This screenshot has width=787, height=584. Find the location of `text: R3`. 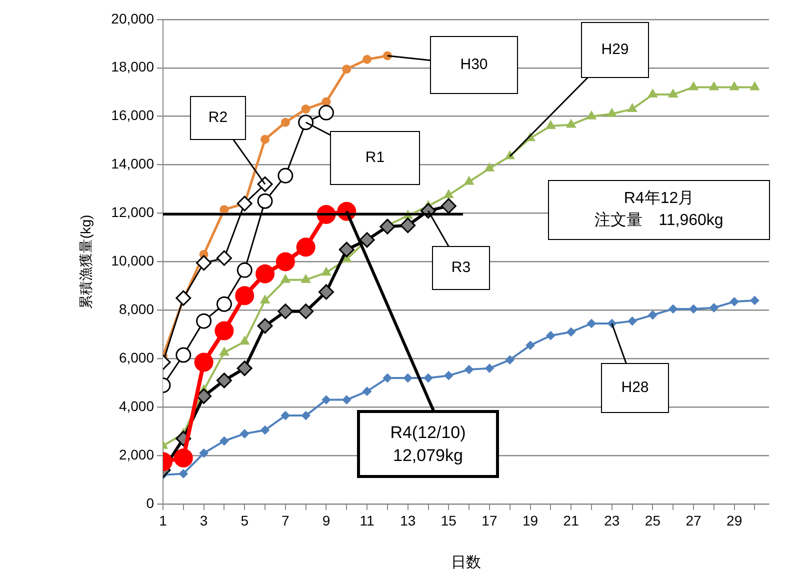

text: R3 is located at coordinates (461, 268).